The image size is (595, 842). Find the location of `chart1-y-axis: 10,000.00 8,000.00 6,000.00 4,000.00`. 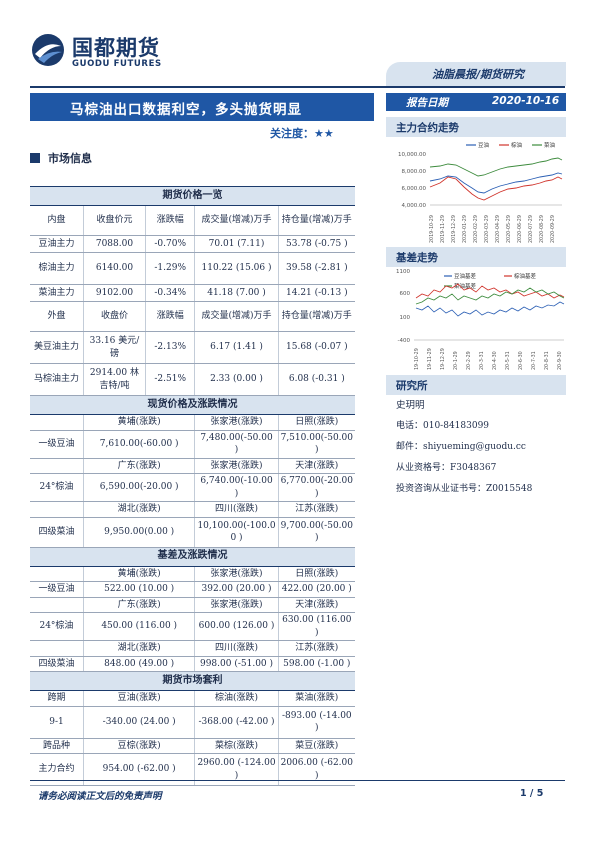

chart1-y-axis: 10,000.00 8,000.00 6,000.00 4,000.00 is located at coordinates (412, 180).